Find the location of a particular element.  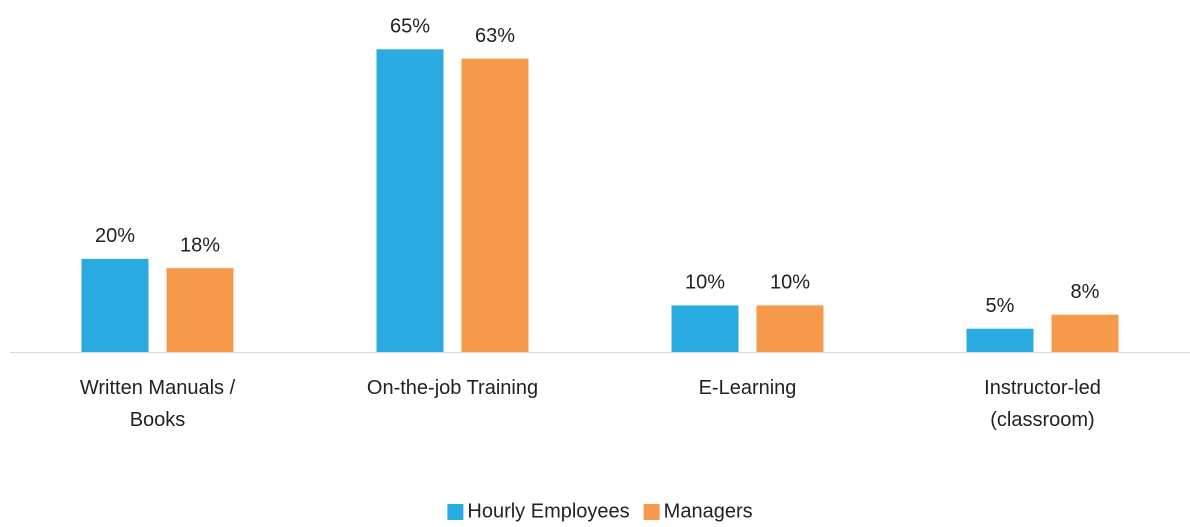

legend: Hourly Employees Managers is located at coordinates (600, 511).